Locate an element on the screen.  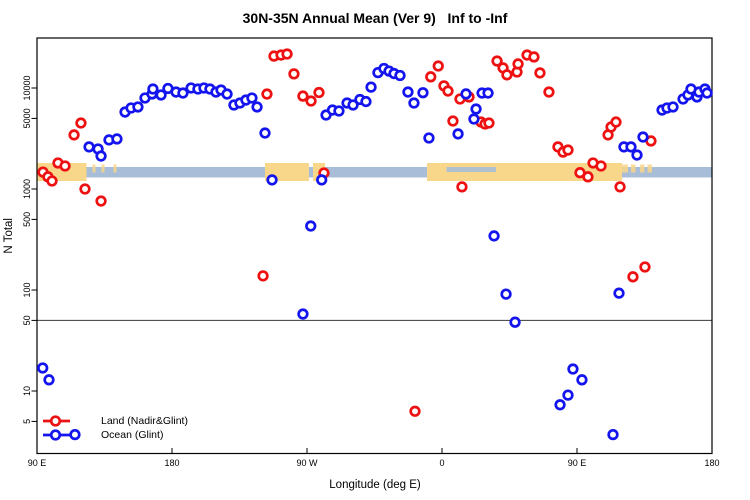
y-tick-label: 5000 is located at coordinates (27, 118).